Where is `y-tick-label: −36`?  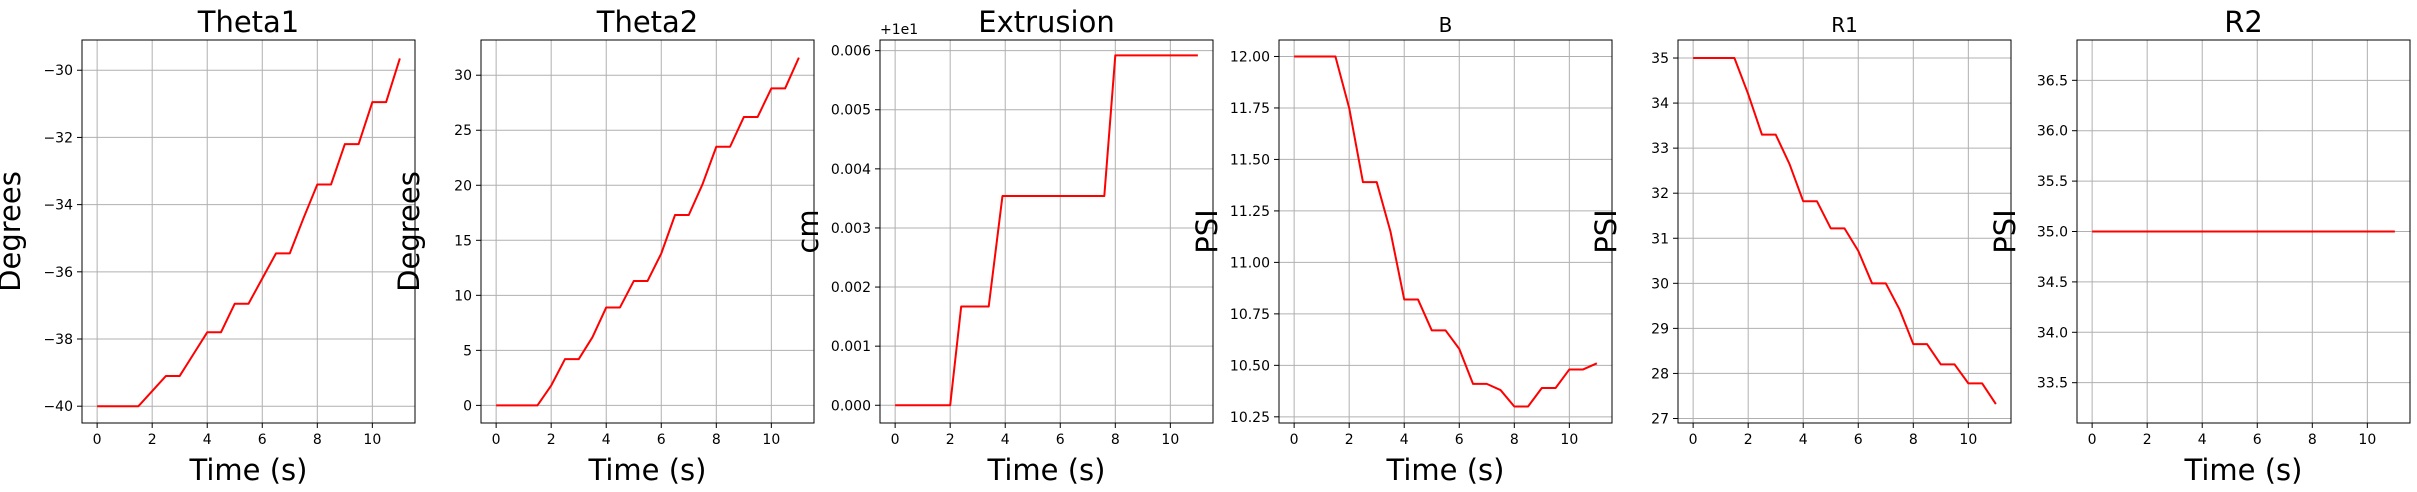
y-tick-label: −36 is located at coordinates (58, 273).